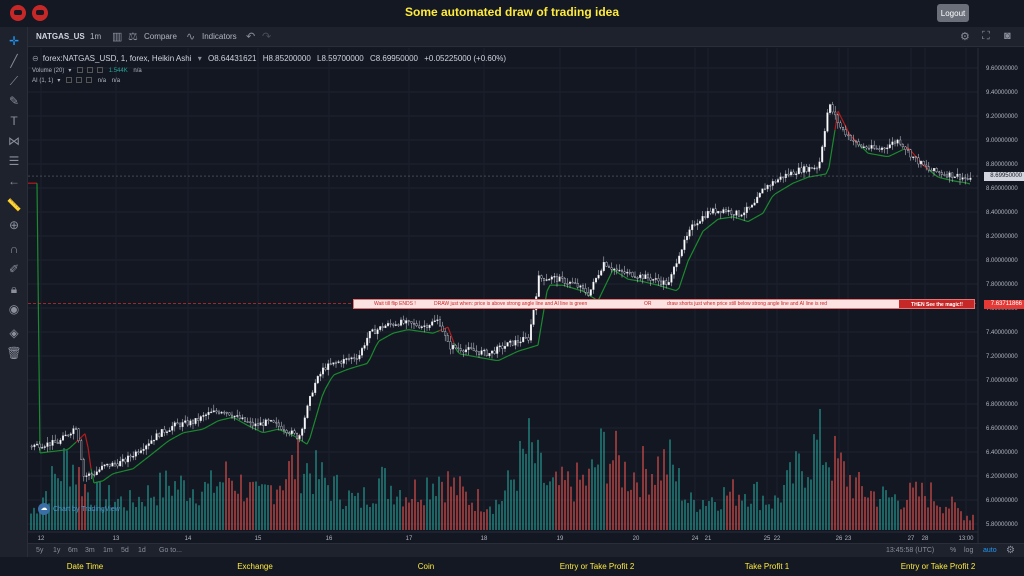 This screenshot has height=576, width=1024. Describe the element at coordinates (14, 249) in the screenshot. I see `magnet-icon: ∩` at that location.